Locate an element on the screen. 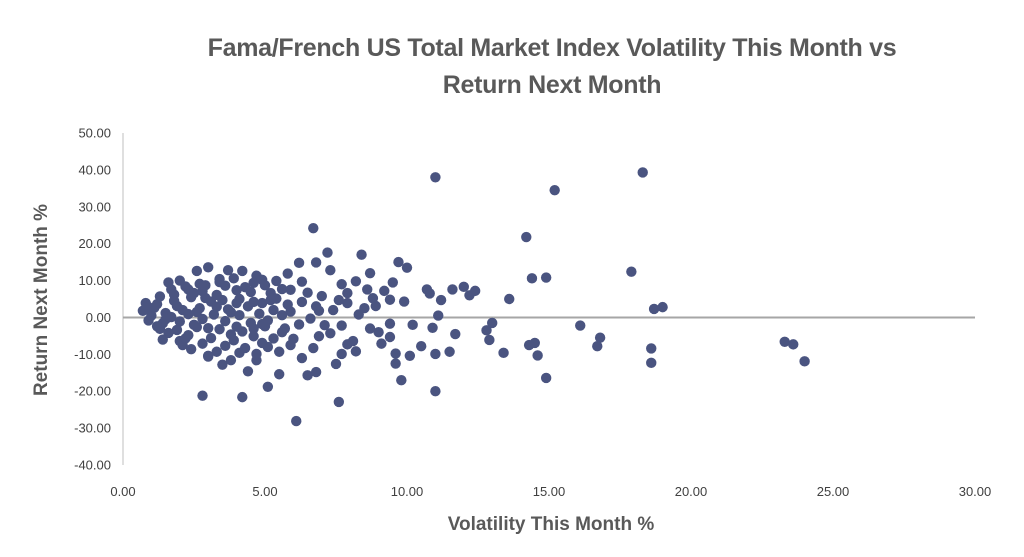  y-tick-label: -40.00 is located at coordinates (92, 465).